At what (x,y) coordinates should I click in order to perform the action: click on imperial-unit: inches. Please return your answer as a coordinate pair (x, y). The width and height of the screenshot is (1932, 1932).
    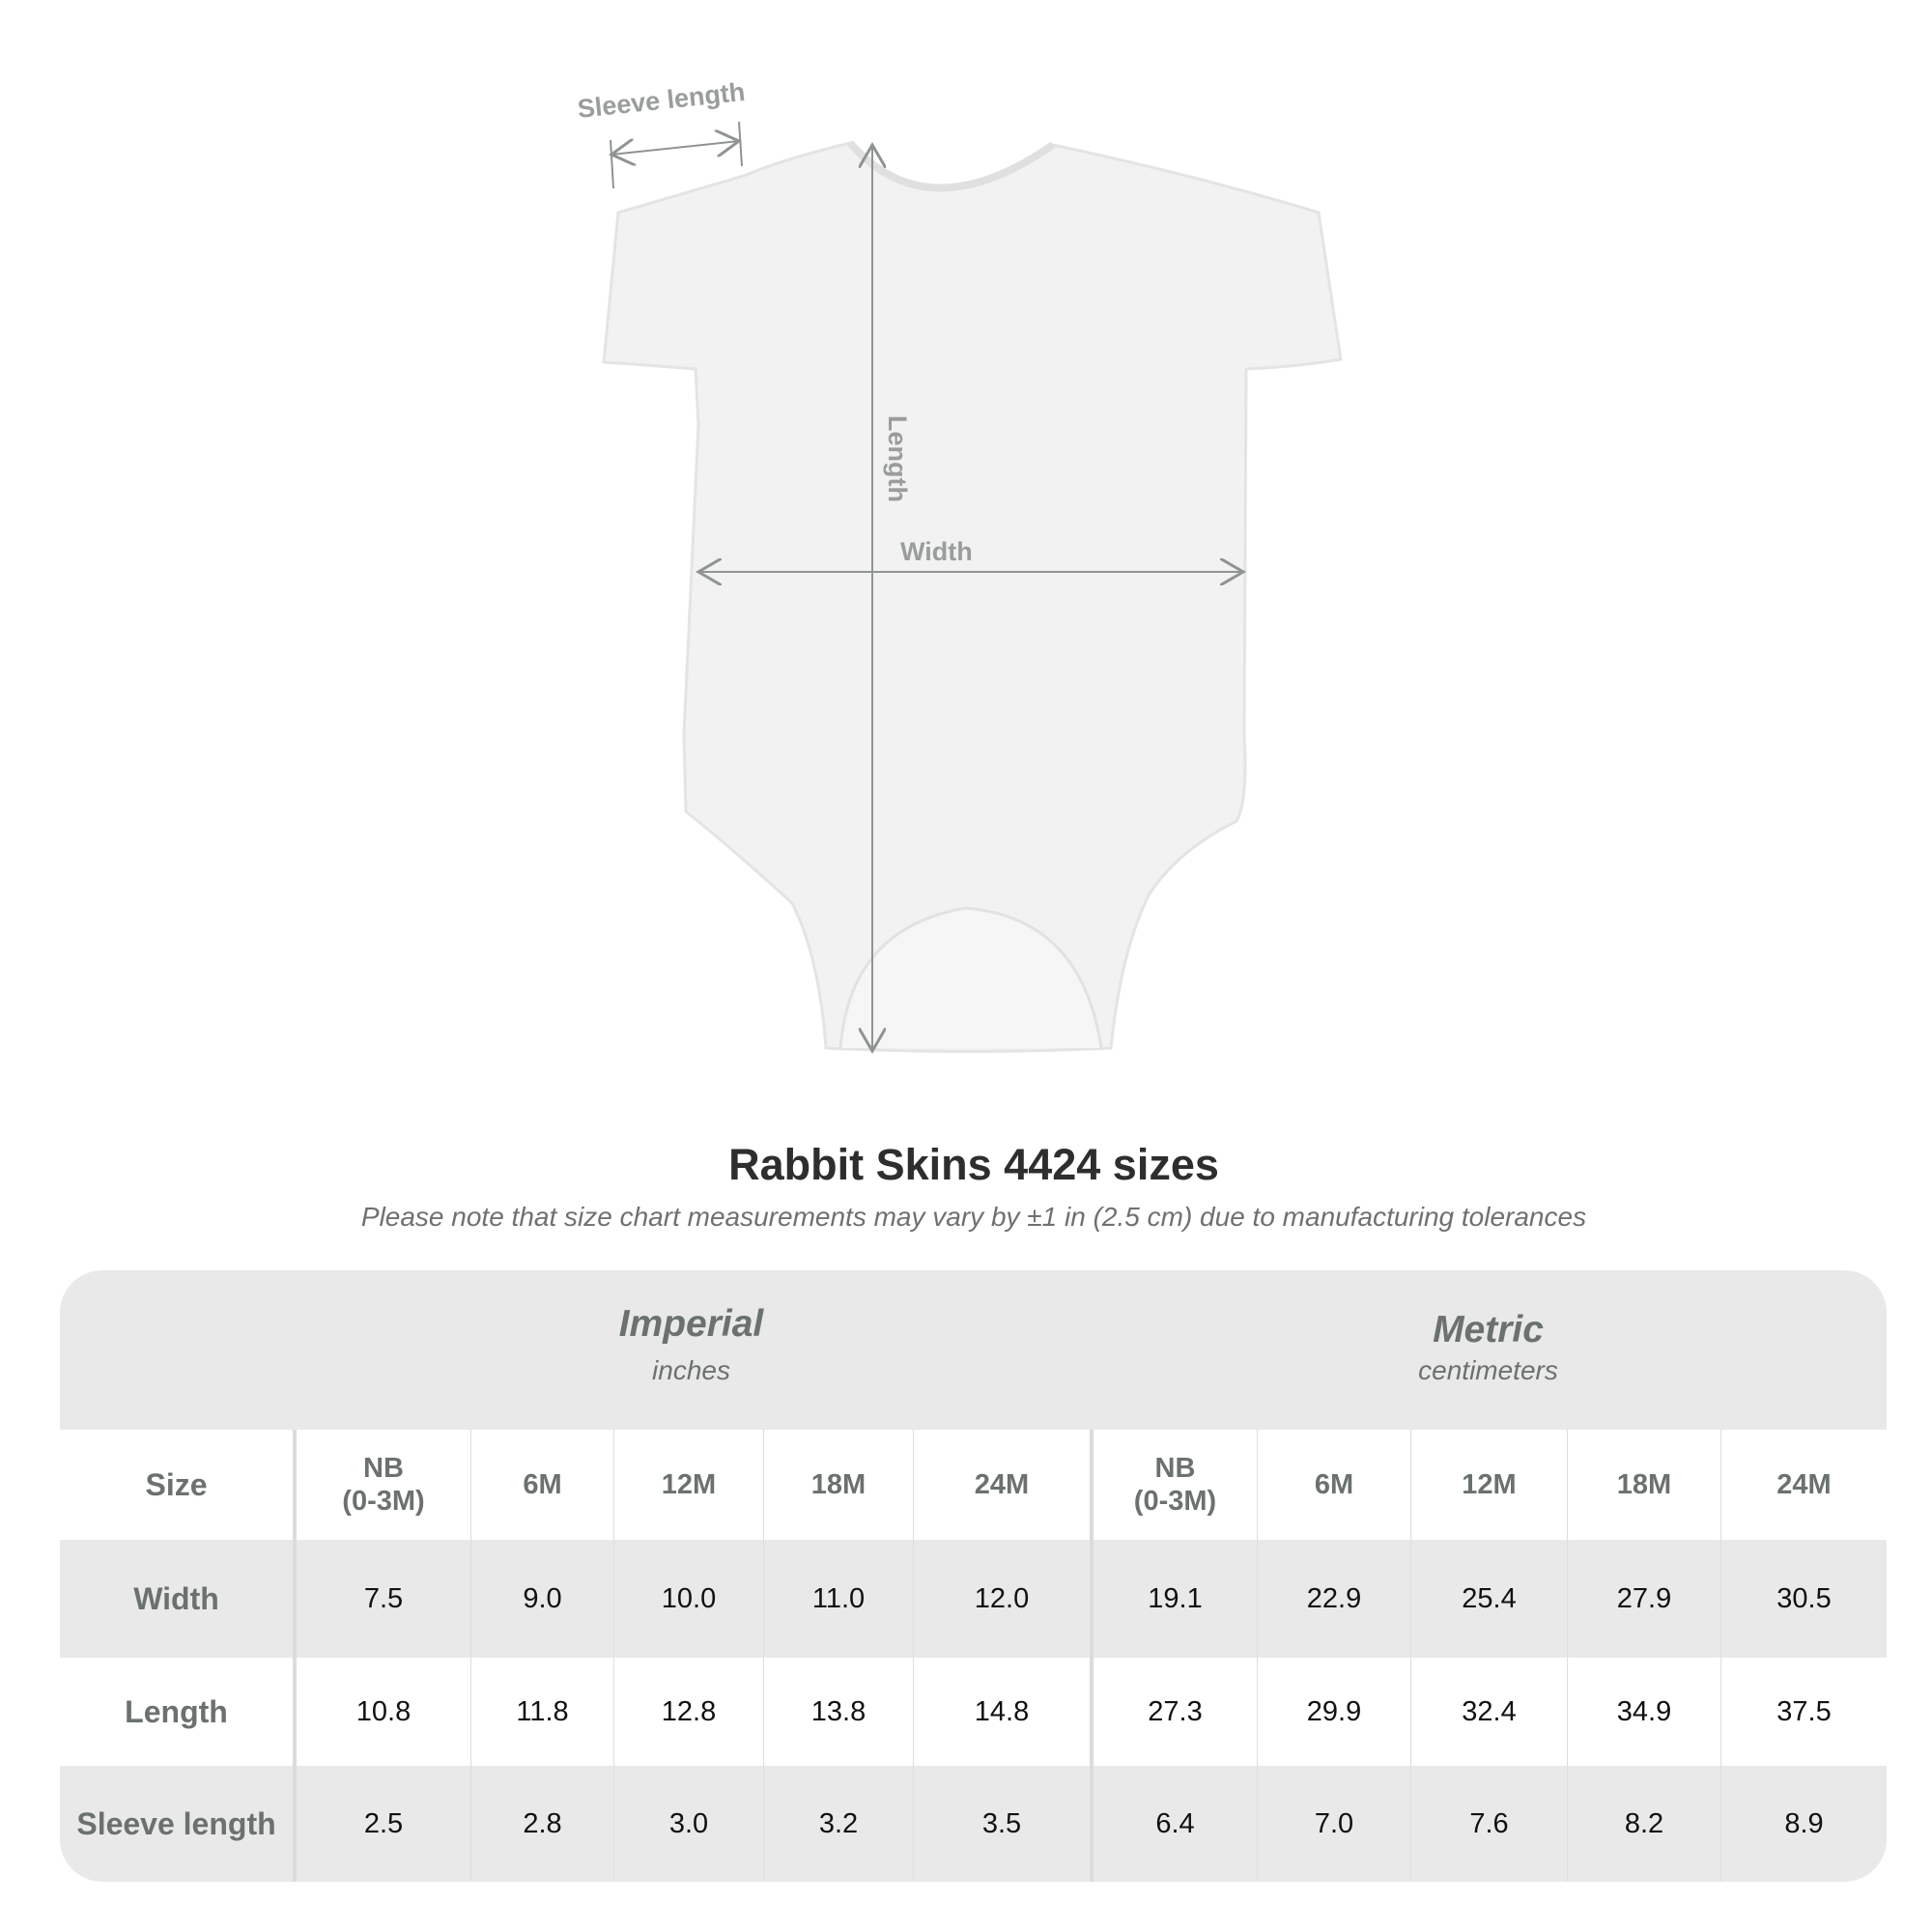
    Looking at the image, I should click on (691, 1370).